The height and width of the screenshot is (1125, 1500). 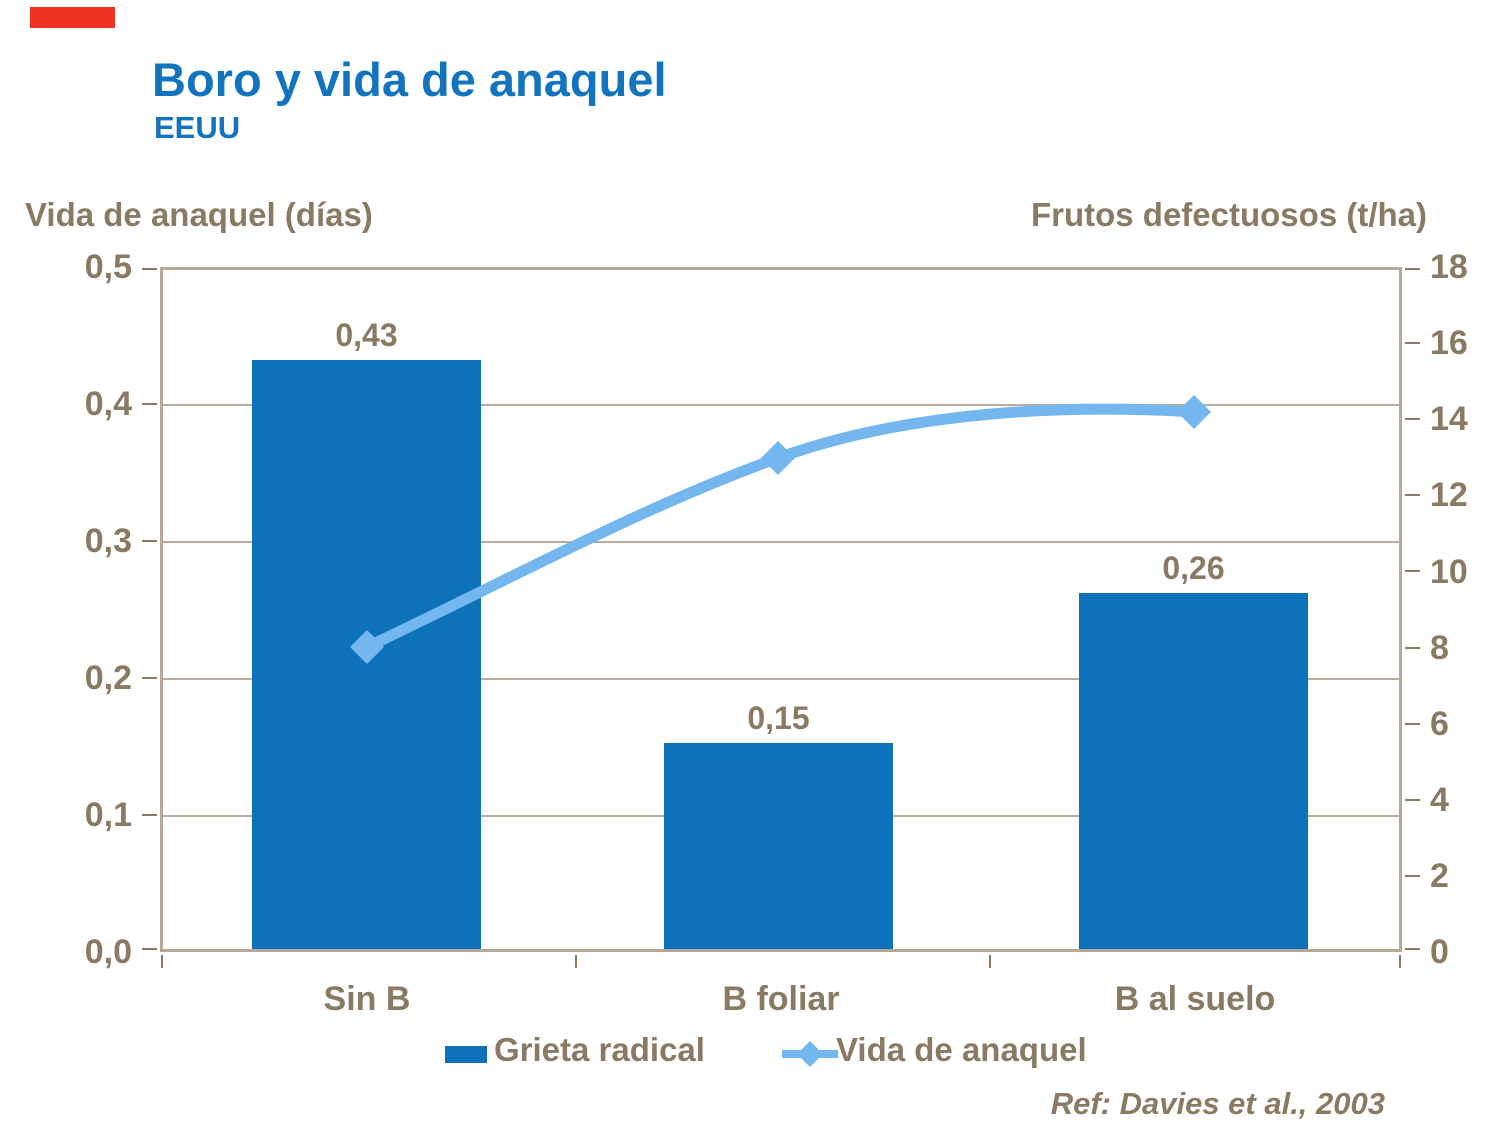 I want to click on left-tick-label: 0,4, so click(x=108, y=404).